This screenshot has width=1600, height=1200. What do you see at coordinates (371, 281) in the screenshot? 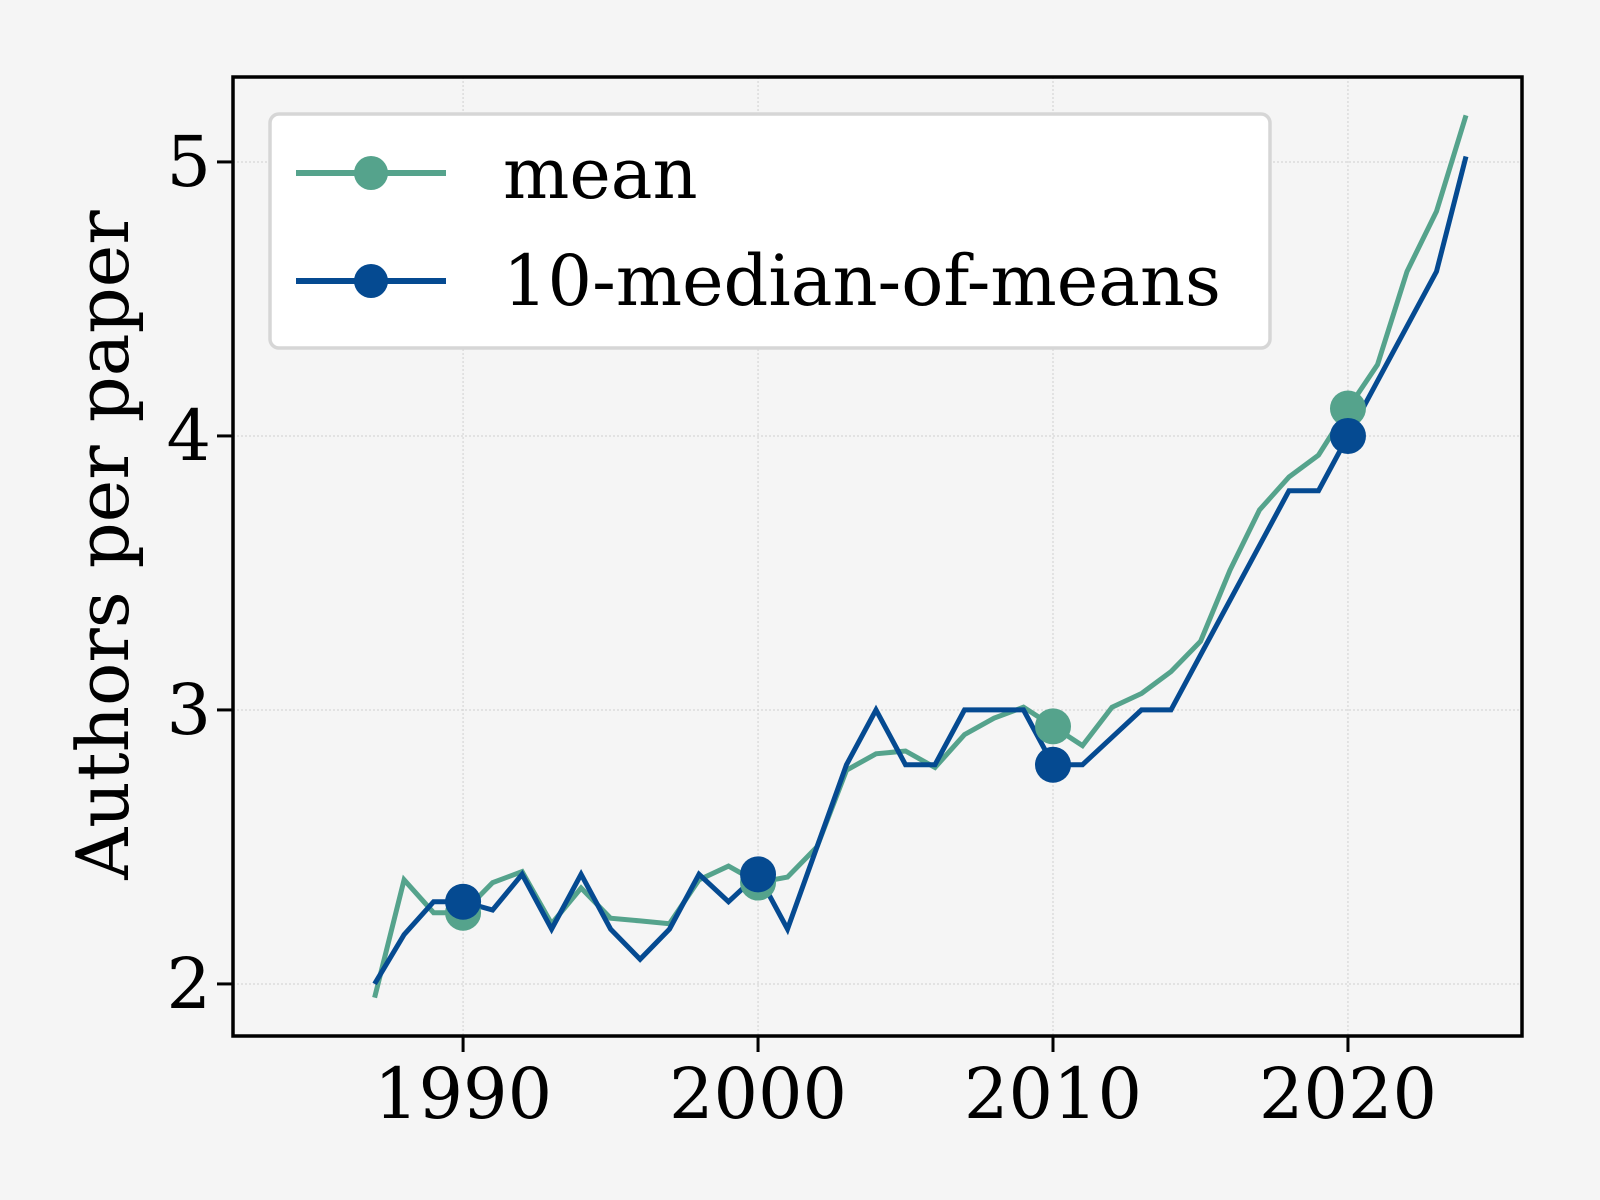
I see `legend-marker-median-of-means` at bounding box center [371, 281].